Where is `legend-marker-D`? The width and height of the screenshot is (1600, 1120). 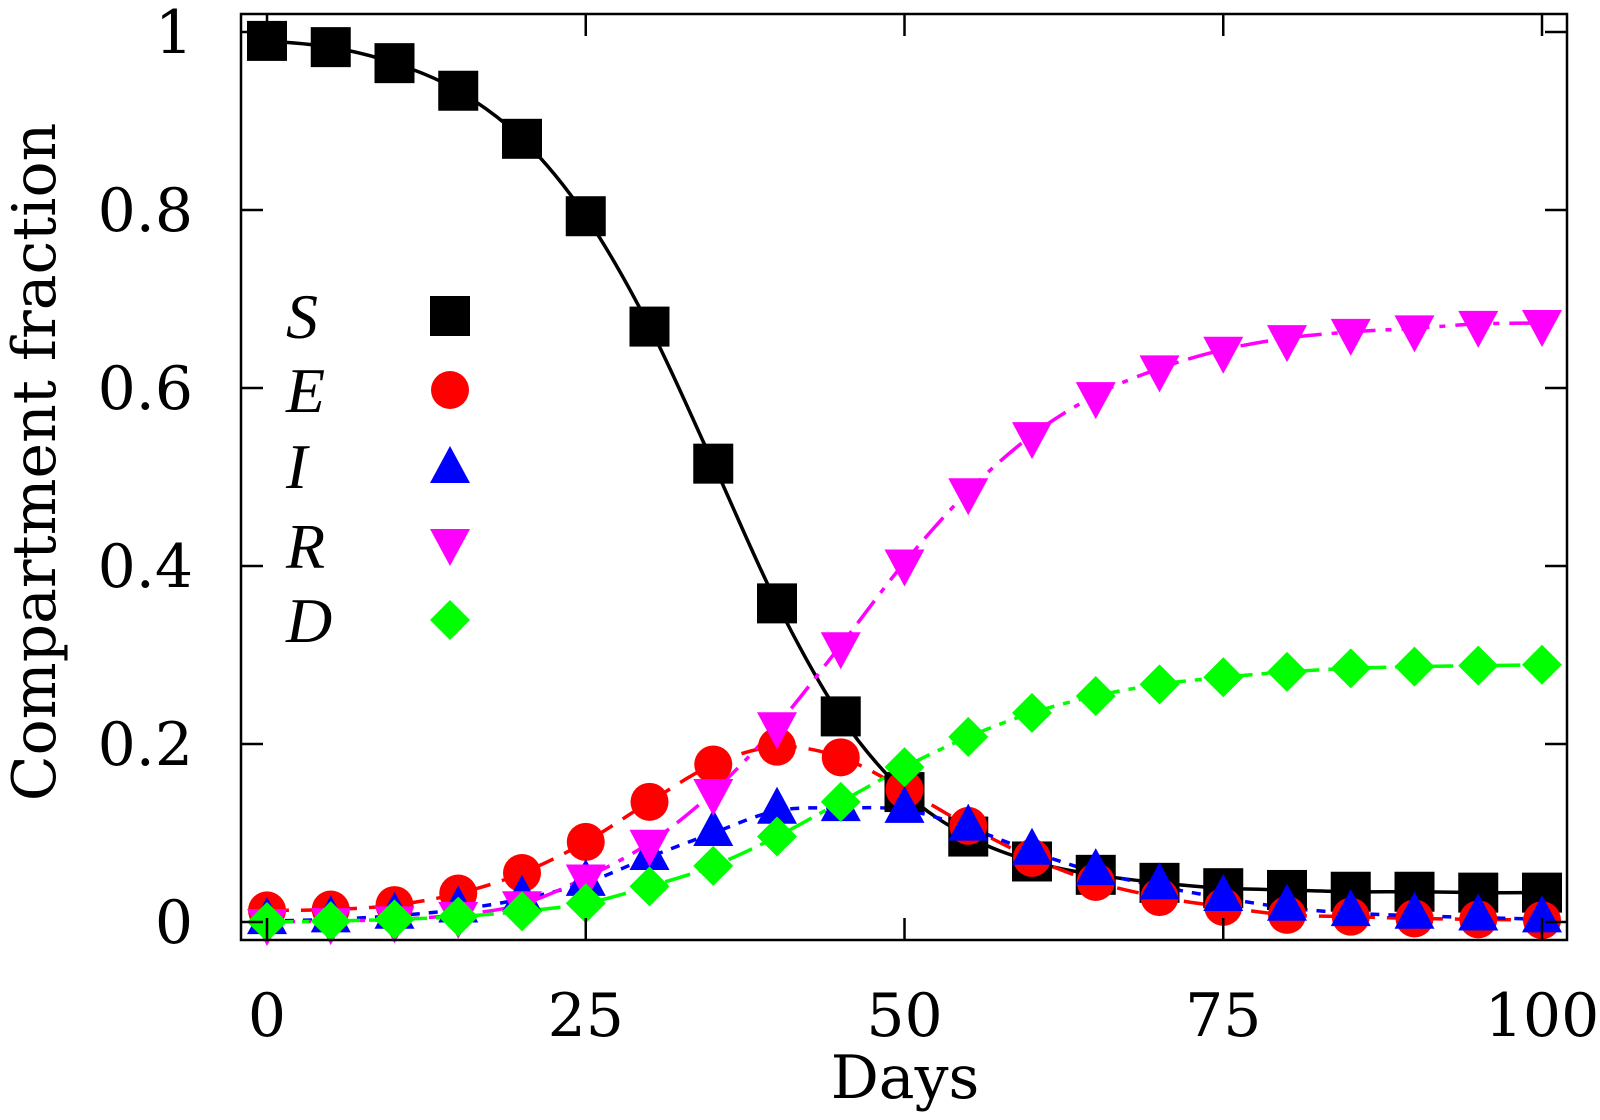 legend-marker-D is located at coordinates (450, 620).